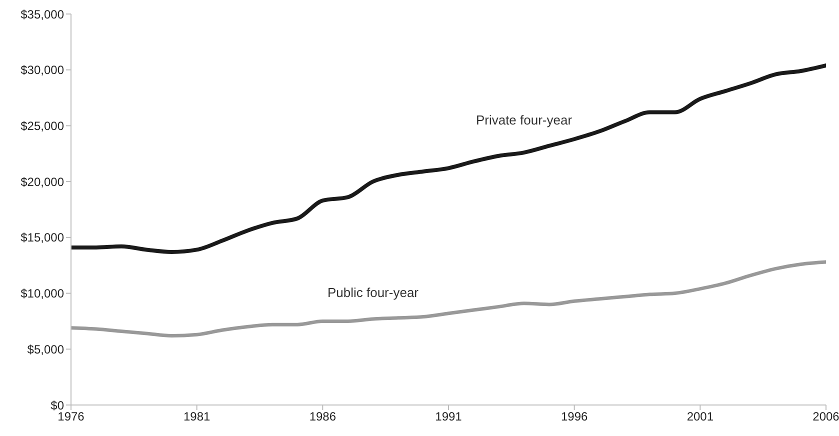 This screenshot has height=436, width=839. I want to click on y-tick-label: $0, so click(57, 405).